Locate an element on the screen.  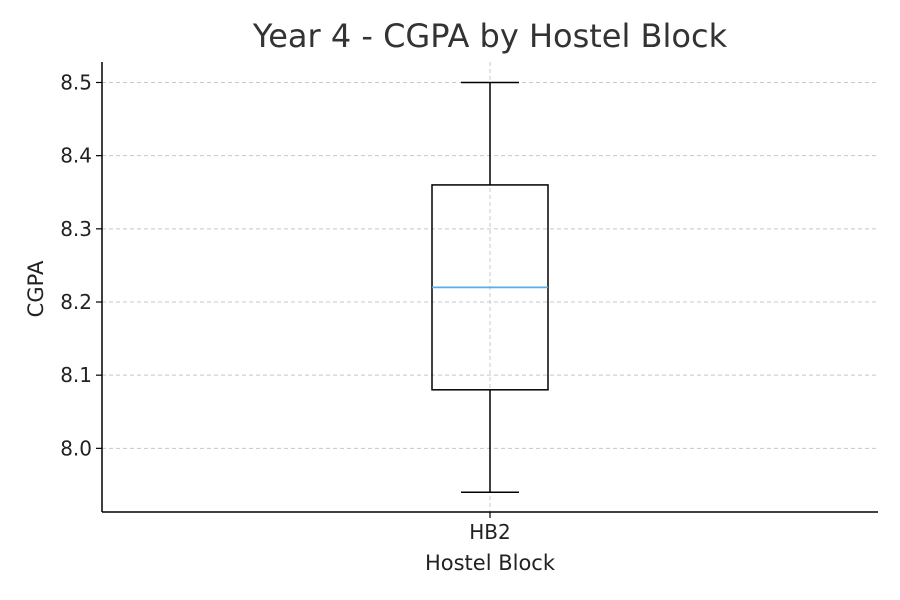
y-axis: 8.0 8.1 8.2 8.3 8.4 8.5 is located at coordinates (81, 287).